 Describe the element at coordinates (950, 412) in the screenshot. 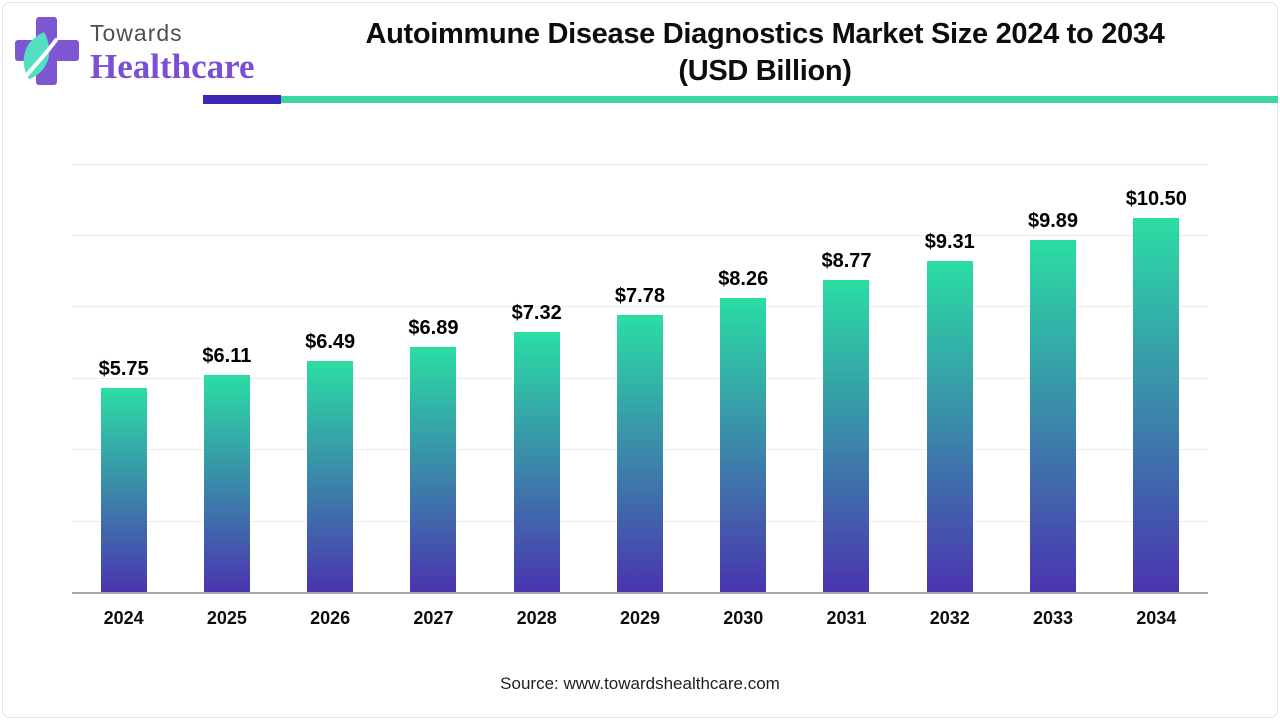

I see `bar-2032: $9.31` at that location.